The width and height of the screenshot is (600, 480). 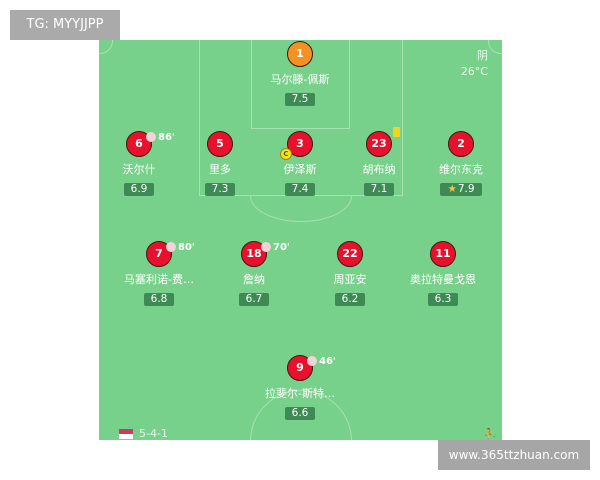 I want to click on player-name: 奥拉特曼戈恩, so click(x=443, y=279).